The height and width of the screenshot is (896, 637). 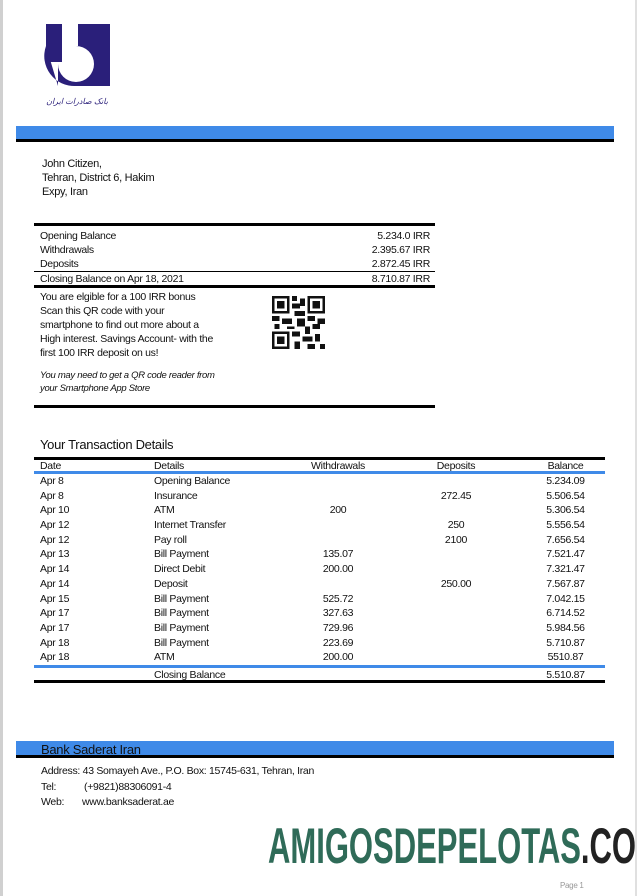 What do you see at coordinates (55, 613) in the screenshot?
I see `cell-date: Apr 17` at bounding box center [55, 613].